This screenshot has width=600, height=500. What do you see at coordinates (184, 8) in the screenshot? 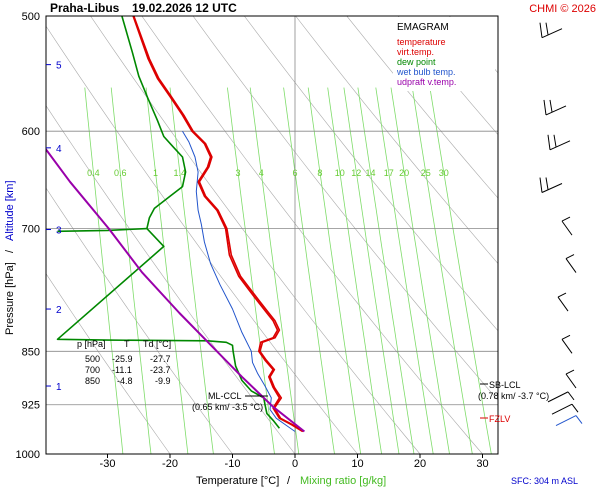
I see `datetime-title: 19.02.2026 12 UTC` at bounding box center [184, 8].